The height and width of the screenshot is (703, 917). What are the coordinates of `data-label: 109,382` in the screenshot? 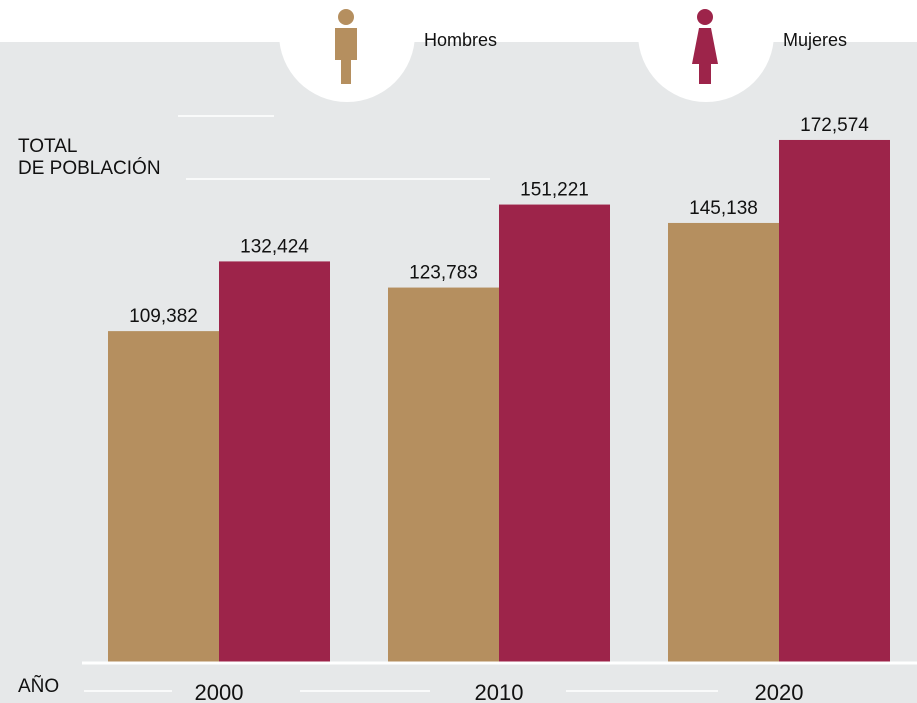 It's located at (163, 316).